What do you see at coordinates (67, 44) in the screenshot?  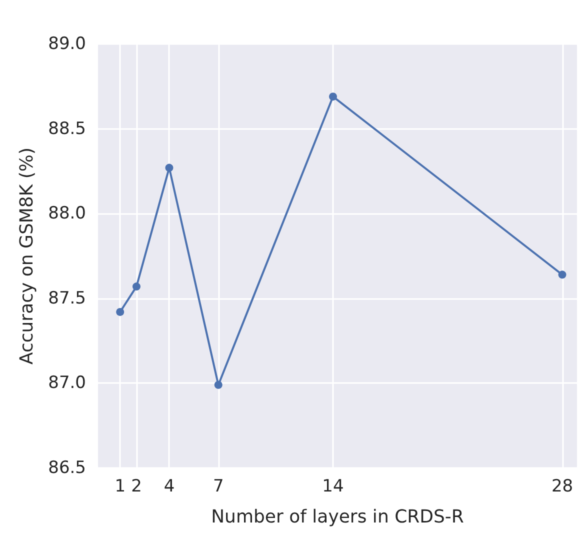 I see `y-tick-label: 89.0` at bounding box center [67, 44].